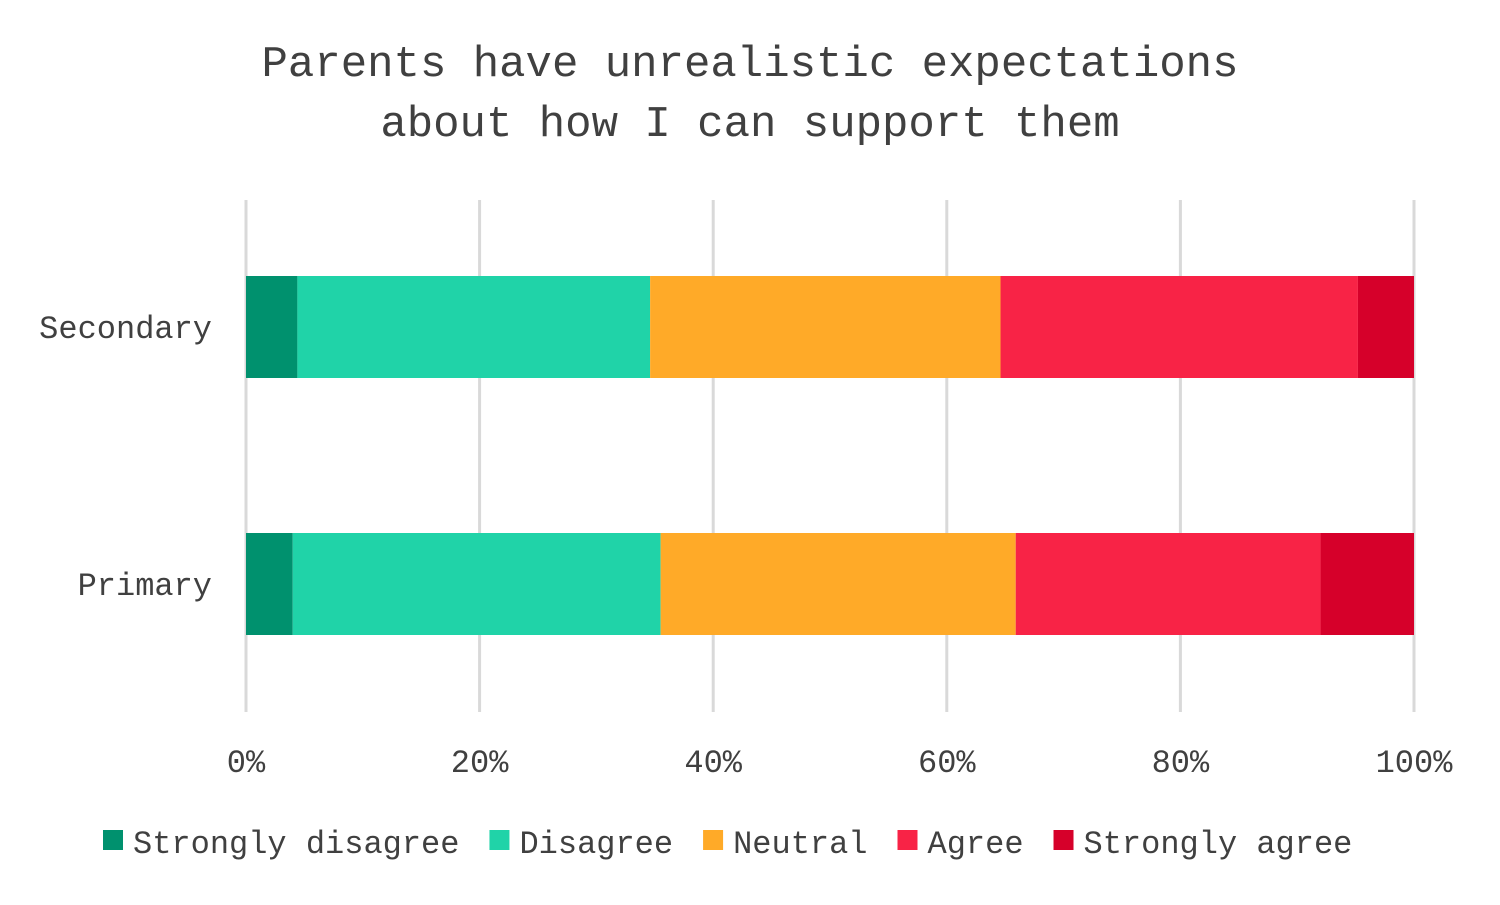  I want to click on legend-item: Strongly agree, so click(1203, 844).